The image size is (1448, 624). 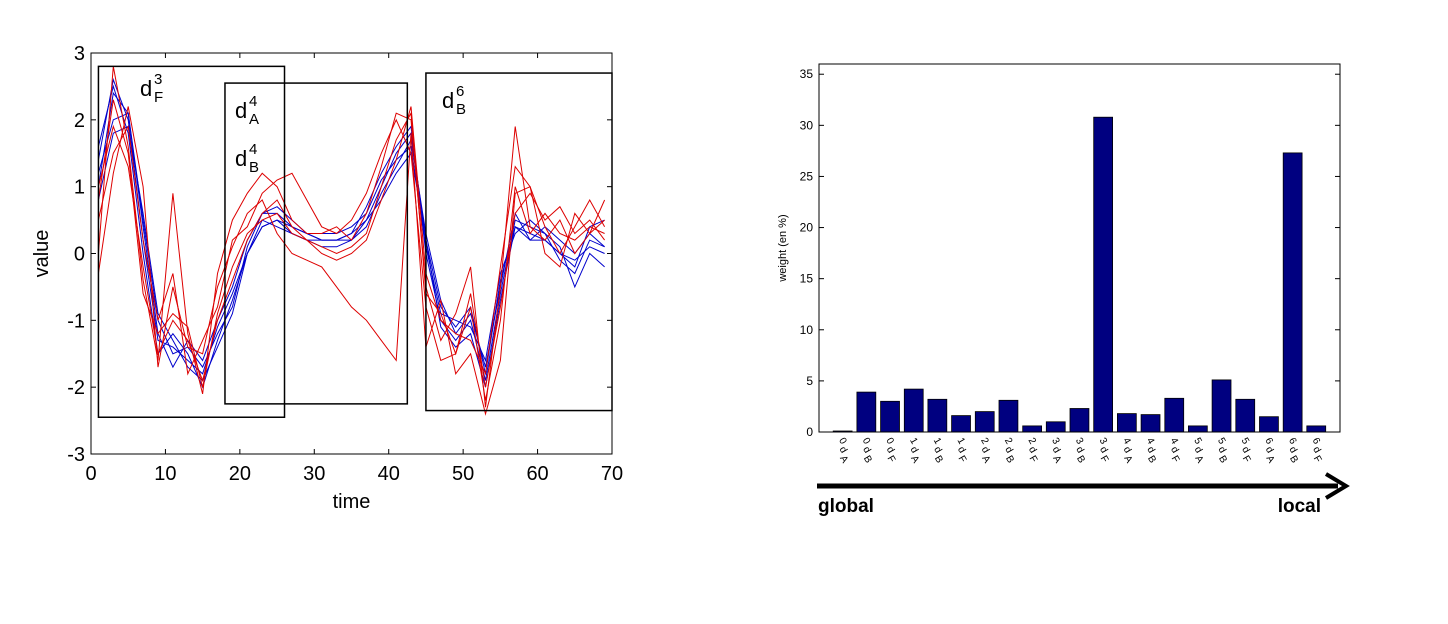 What do you see at coordinates (807, 125) in the screenshot?
I see `bar-y-tick-label: 30` at bounding box center [807, 125].